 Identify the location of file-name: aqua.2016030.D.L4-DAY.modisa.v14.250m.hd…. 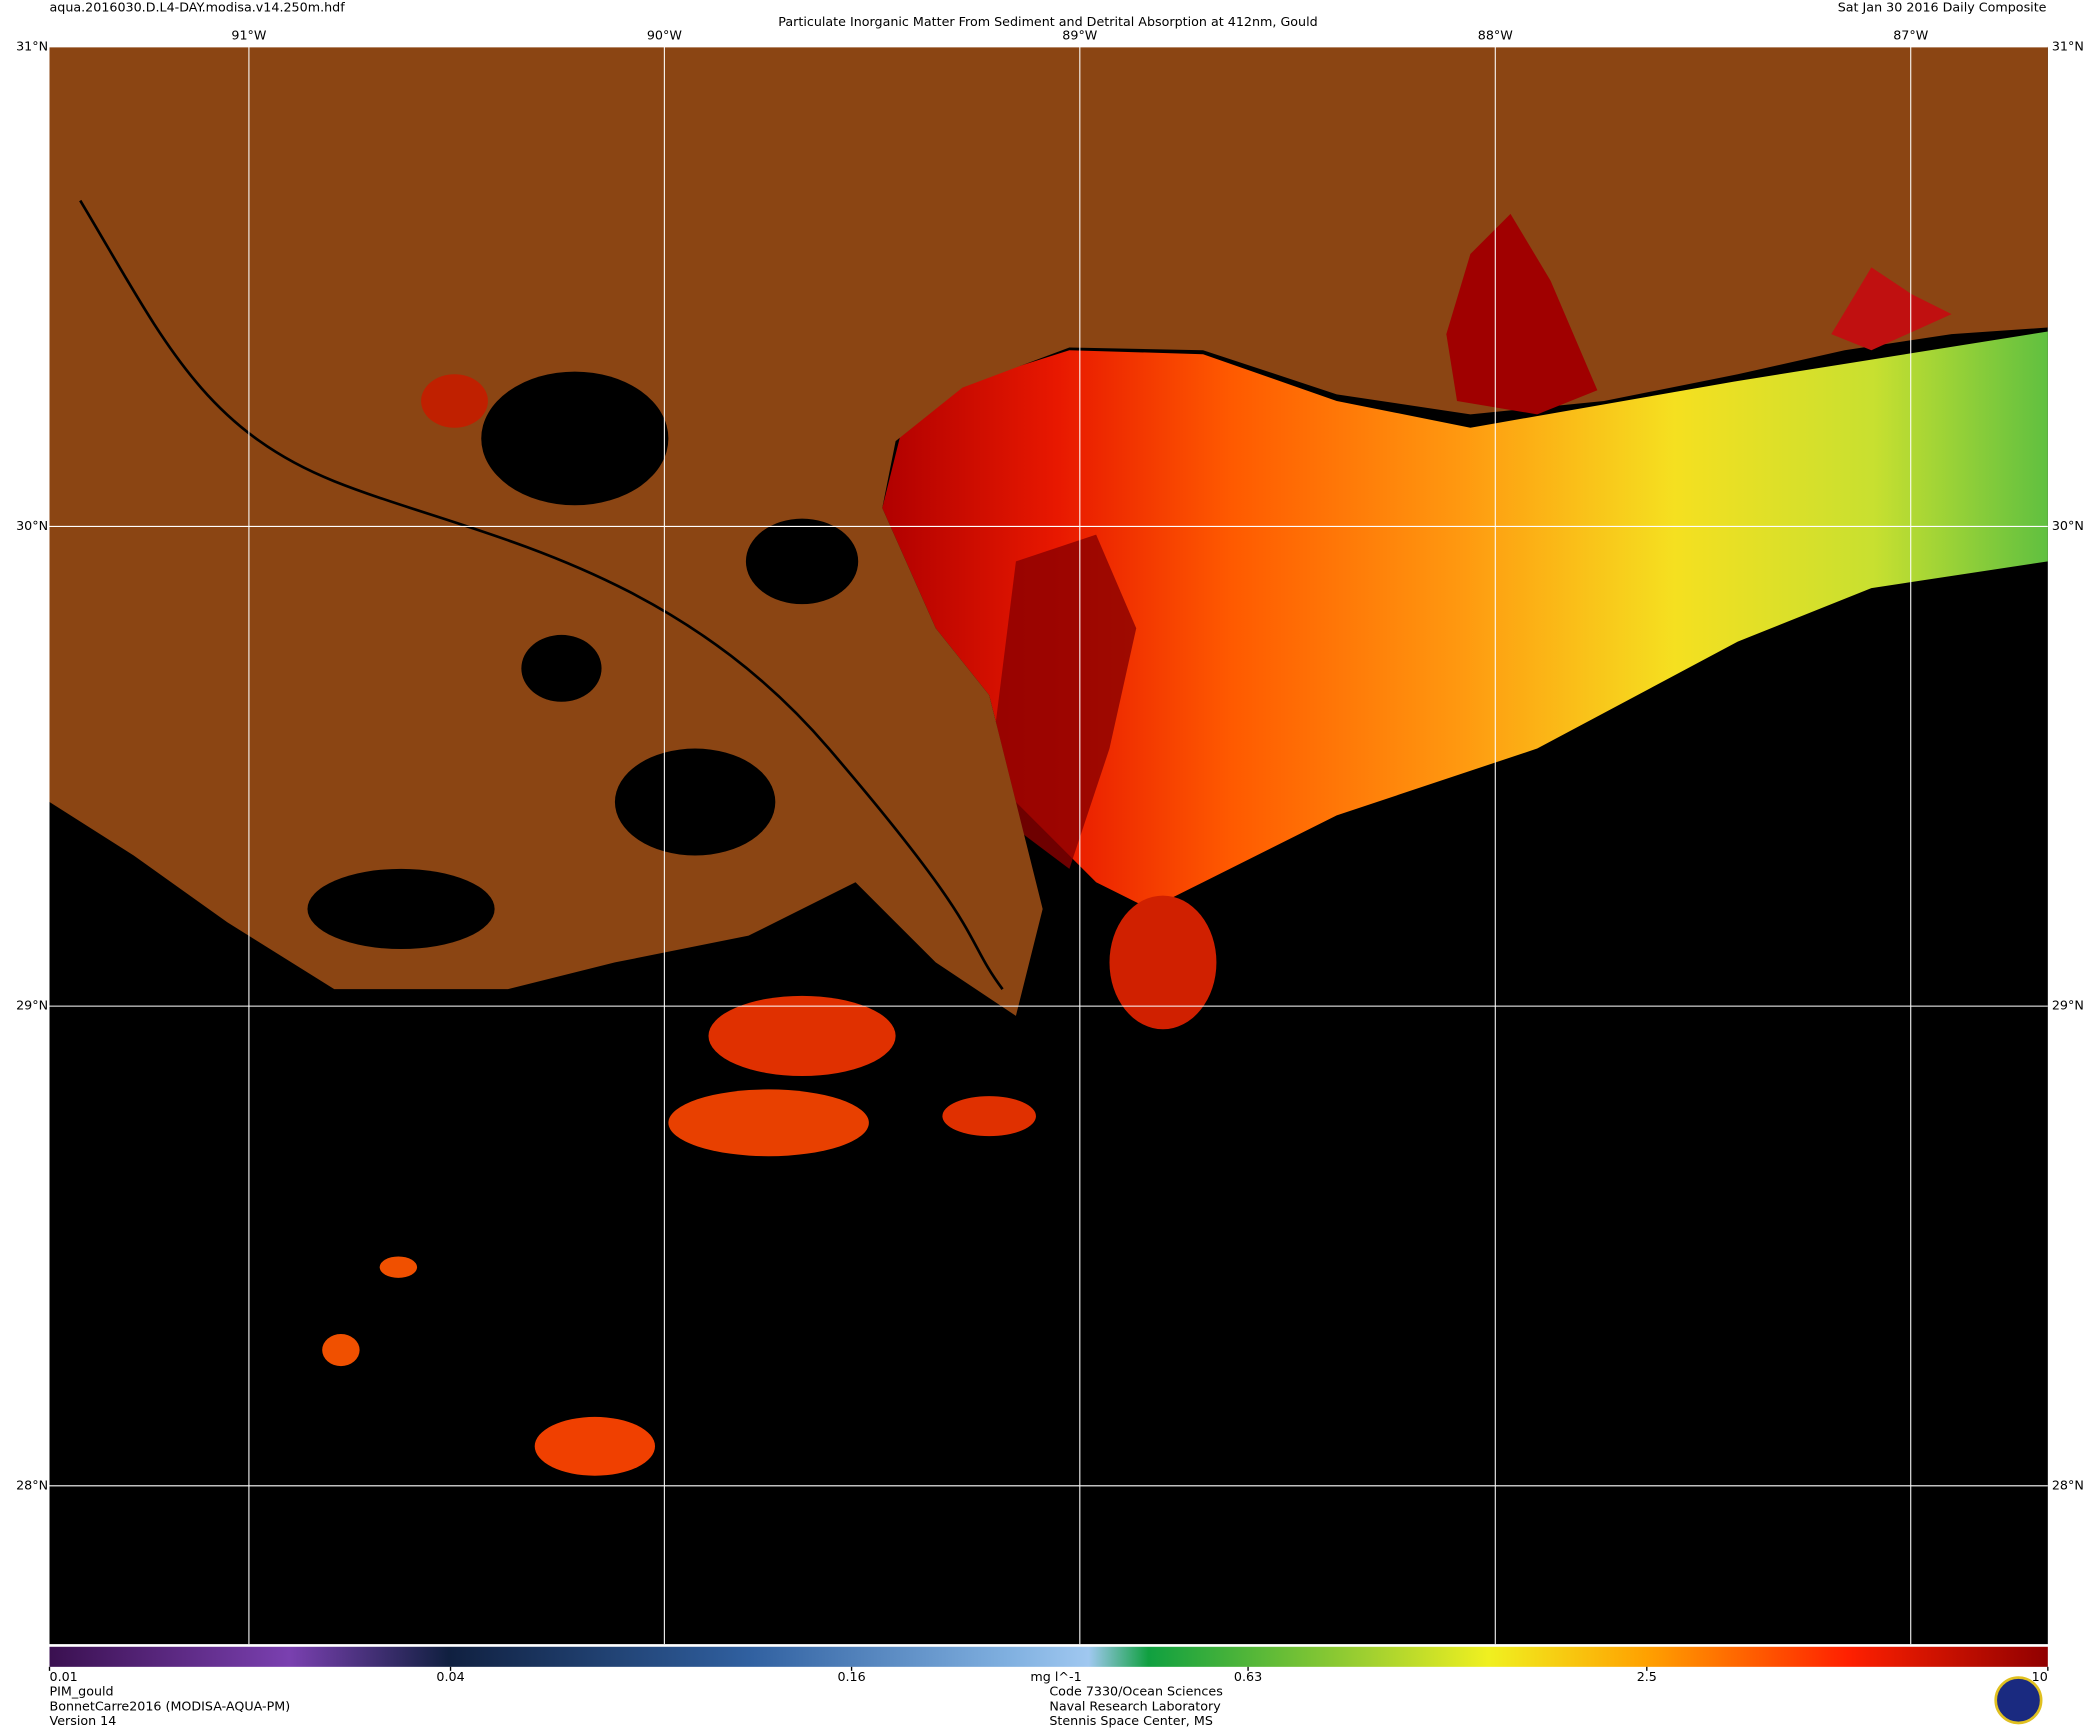
(198, 7).